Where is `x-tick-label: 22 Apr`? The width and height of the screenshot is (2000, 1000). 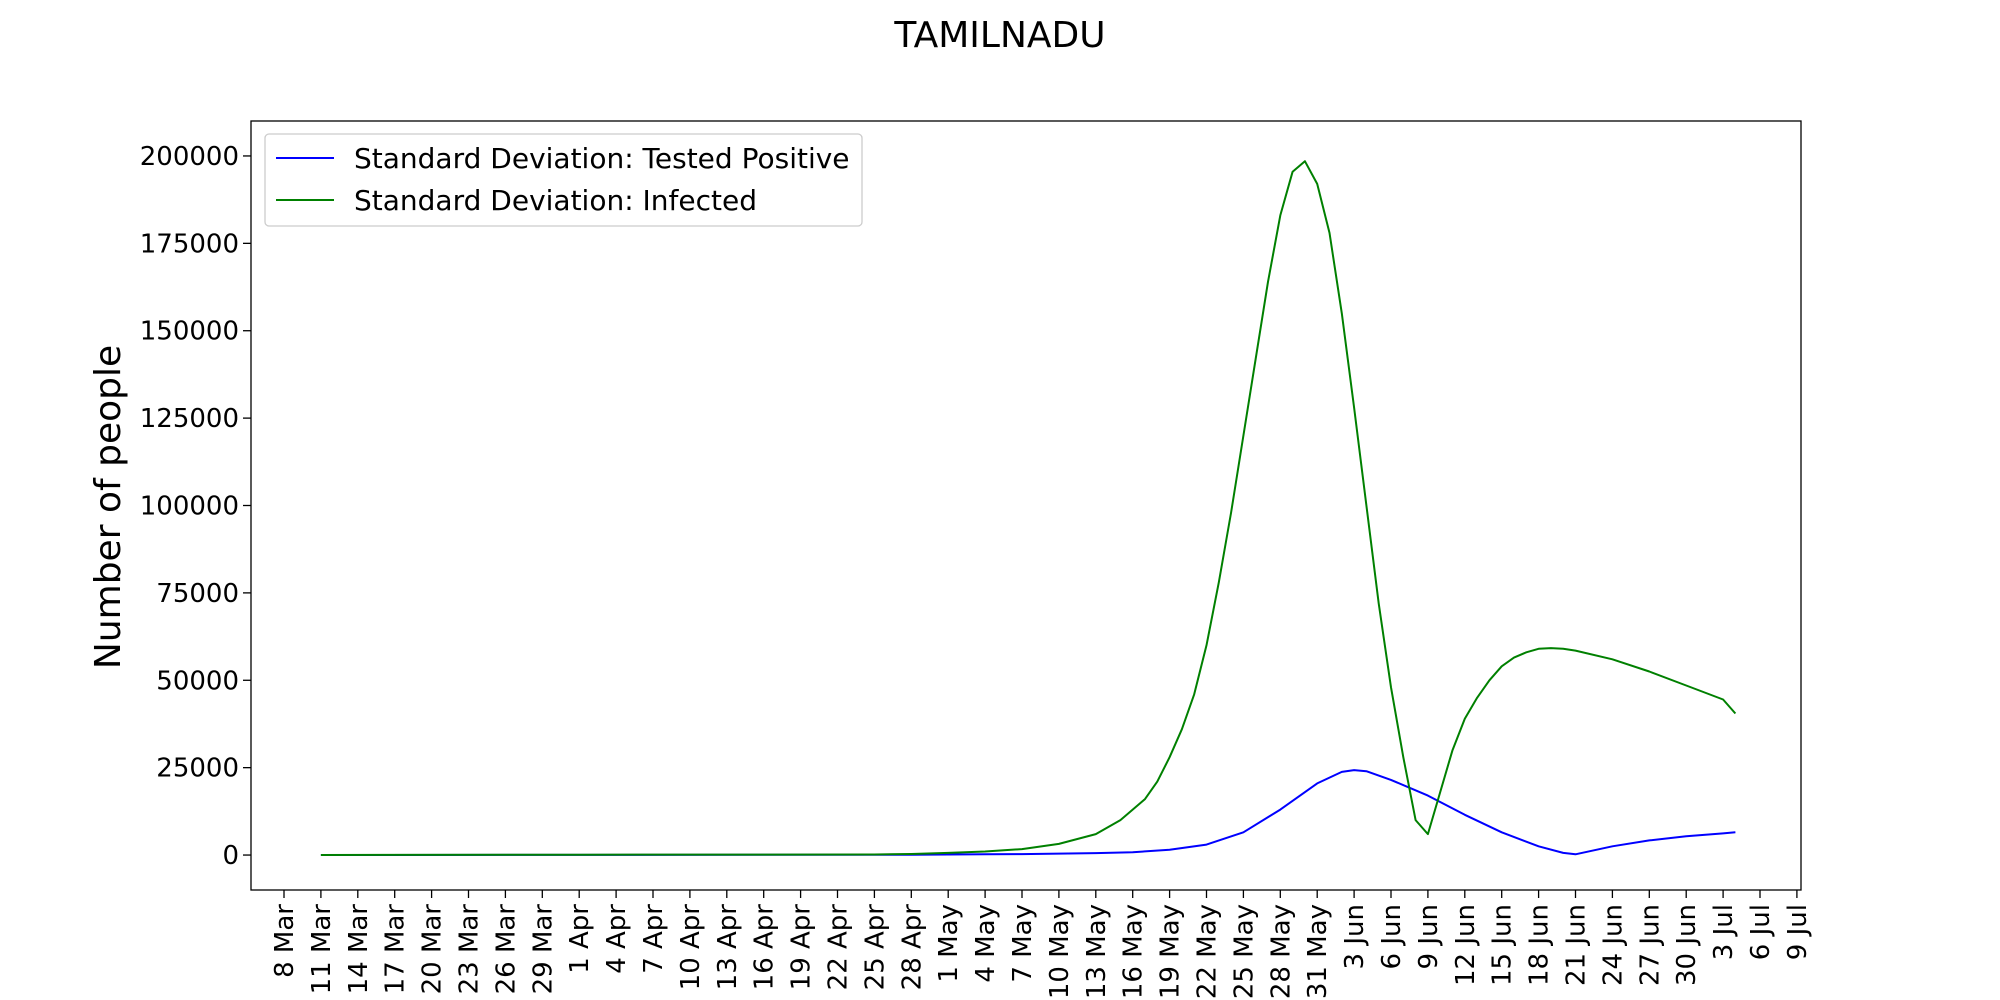 x-tick-label: 22 Apr is located at coordinates (839, 947).